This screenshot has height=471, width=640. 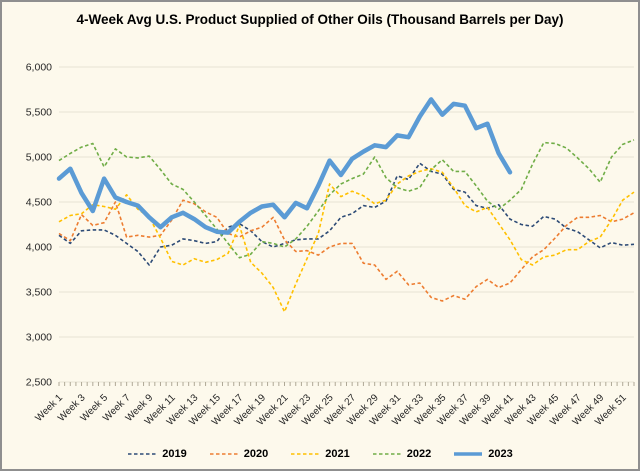 What do you see at coordinates (39, 383) in the screenshot?
I see `y-axis-label: 2,500` at bounding box center [39, 383].